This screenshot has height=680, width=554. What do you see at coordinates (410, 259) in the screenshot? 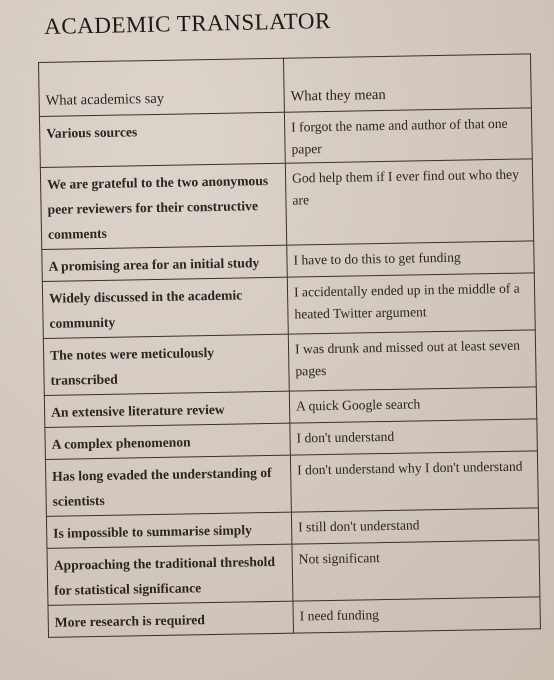
I see `phrase-meaning: I have to do this to get funding` at bounding box center [410, 259].